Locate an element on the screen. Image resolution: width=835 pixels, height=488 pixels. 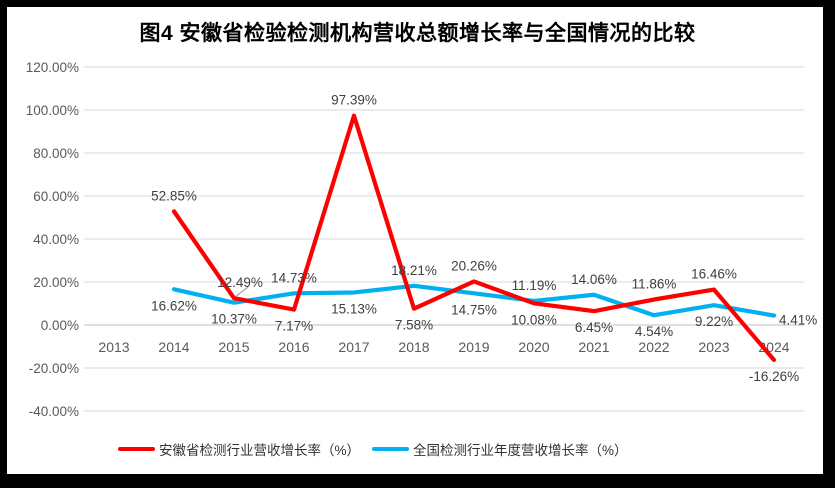
y-tick-label: -40.00% is located at coordinates (54, 411).